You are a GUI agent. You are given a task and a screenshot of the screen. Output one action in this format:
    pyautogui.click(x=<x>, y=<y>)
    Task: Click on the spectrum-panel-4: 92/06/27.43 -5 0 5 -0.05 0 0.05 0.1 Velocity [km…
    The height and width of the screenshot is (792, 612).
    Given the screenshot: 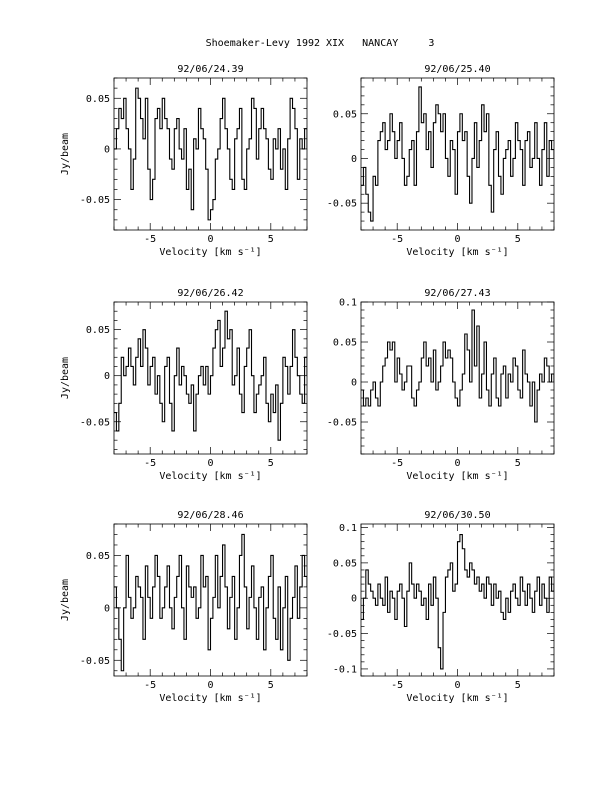 What is the action you would take?
    pyautogui.click(x=441, y=385)
    